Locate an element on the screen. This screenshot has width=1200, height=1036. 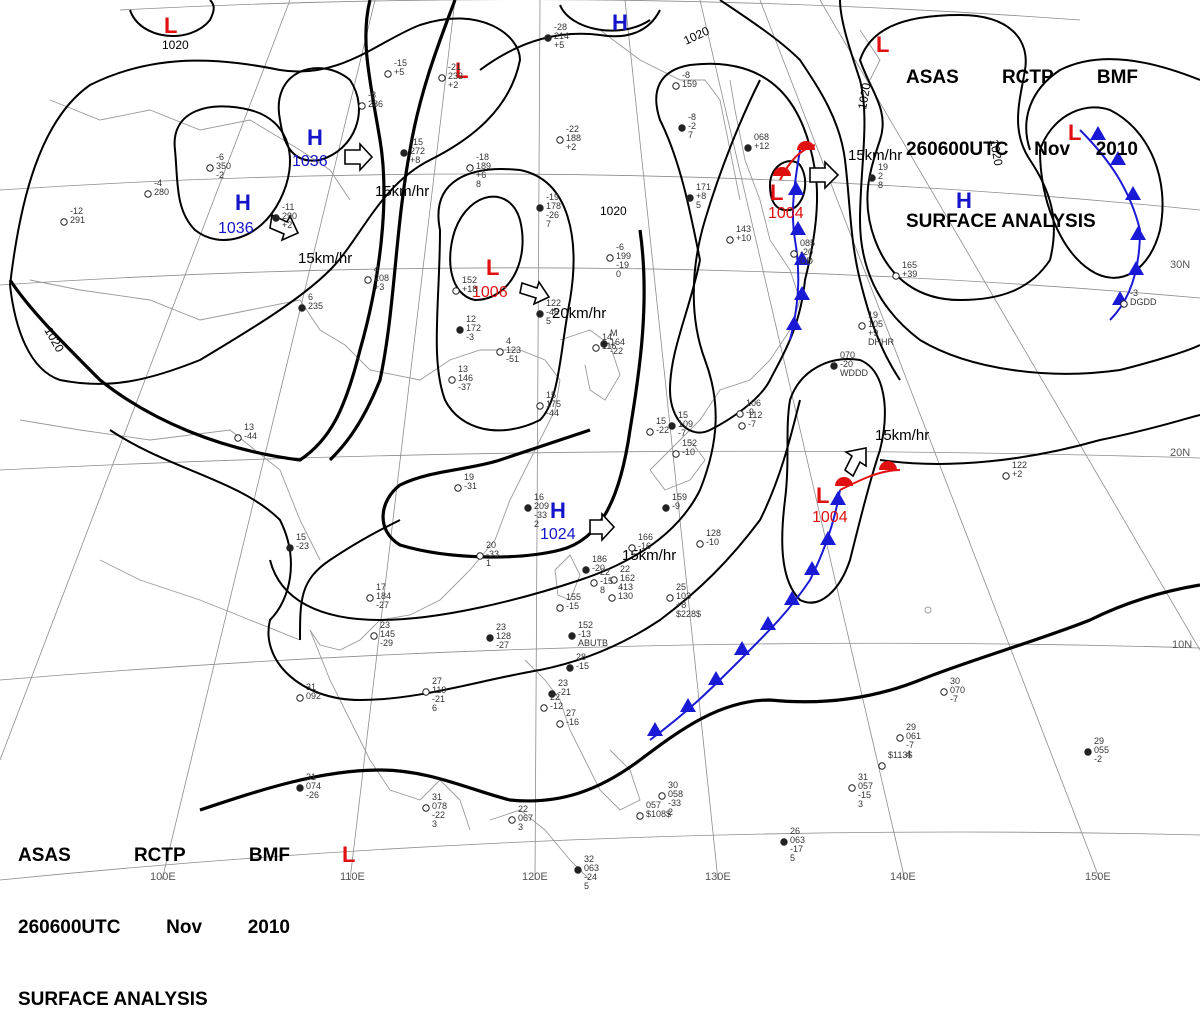
station-value: 146 is located at coordinates (465, 378).